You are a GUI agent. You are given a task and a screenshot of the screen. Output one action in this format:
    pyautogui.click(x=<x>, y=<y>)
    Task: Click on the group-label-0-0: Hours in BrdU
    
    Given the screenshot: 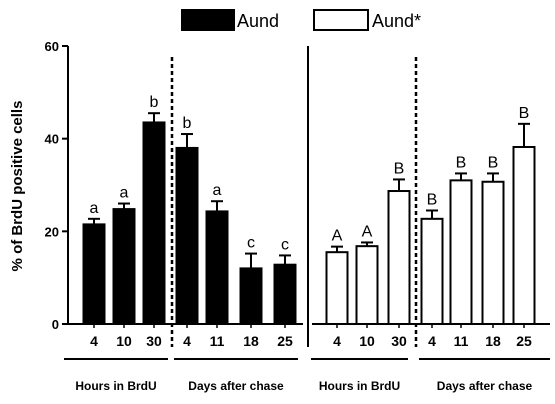 What is the action you would take?
    pyautogui.click(x=115, y=386)
    